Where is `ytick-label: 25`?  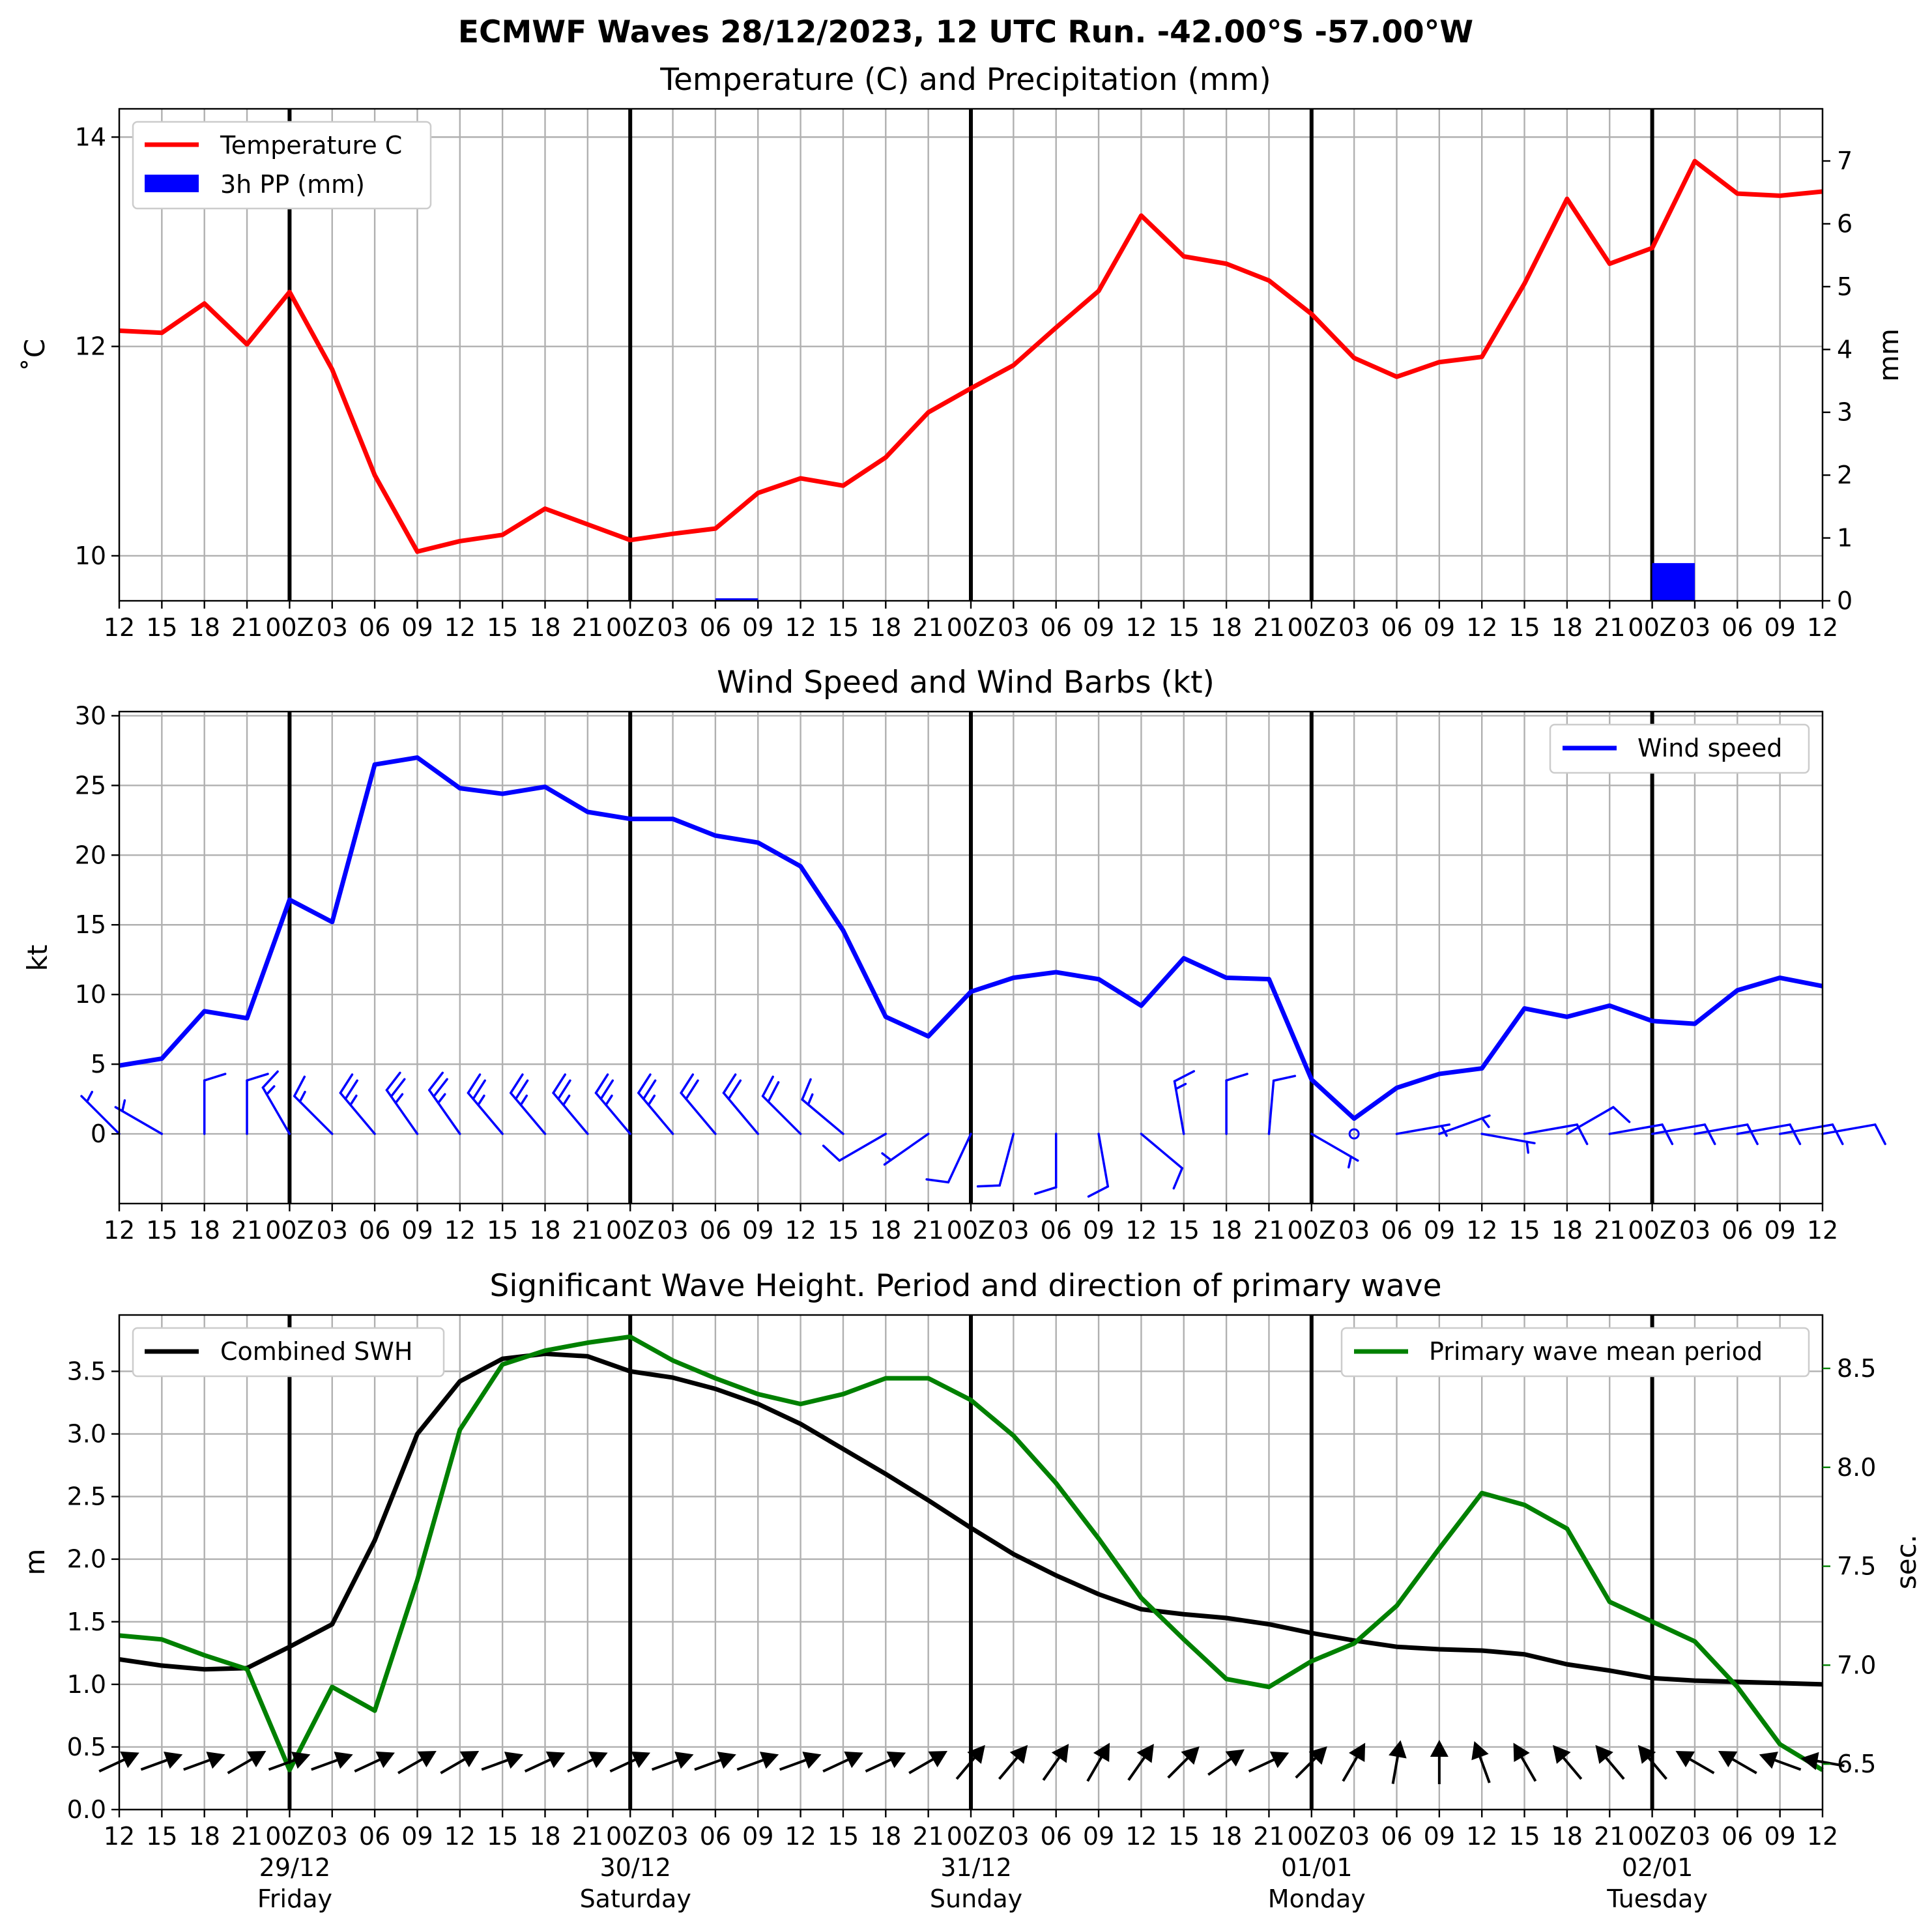
ytick-label: 25 is located at coordinates (90, 785).